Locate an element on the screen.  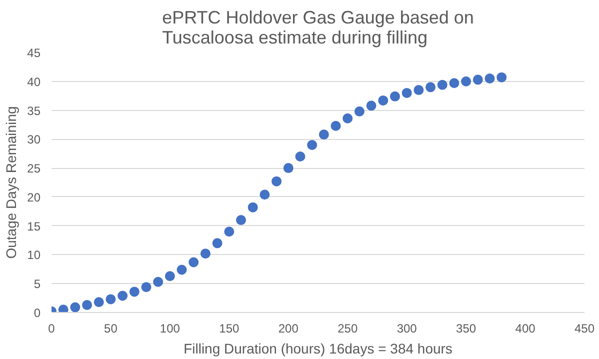
x-tick-label: 250 is located at coordinates (348, 329).